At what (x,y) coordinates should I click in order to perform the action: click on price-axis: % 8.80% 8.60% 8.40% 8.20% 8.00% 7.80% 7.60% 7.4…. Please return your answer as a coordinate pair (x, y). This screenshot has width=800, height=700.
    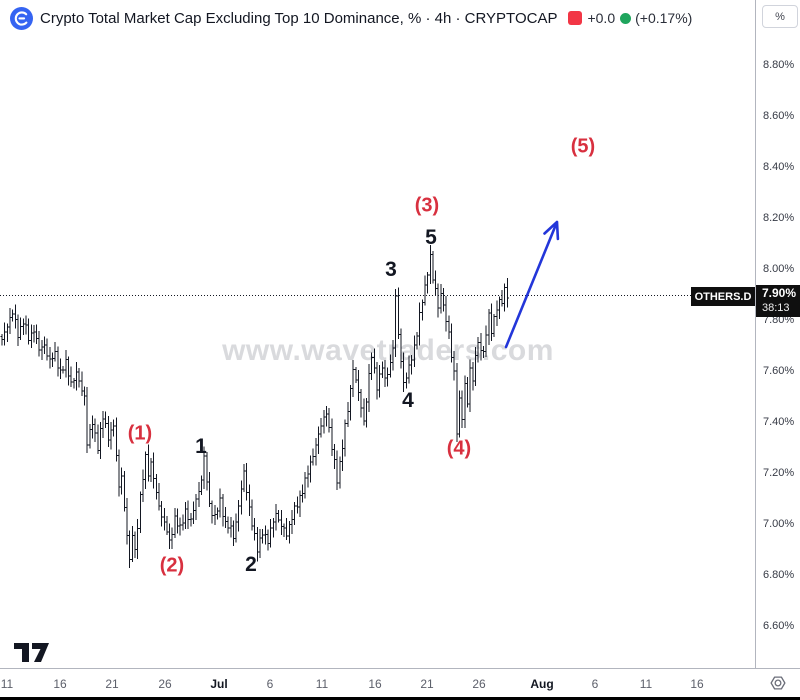
    Looking at the image, I should click on (777, 334).